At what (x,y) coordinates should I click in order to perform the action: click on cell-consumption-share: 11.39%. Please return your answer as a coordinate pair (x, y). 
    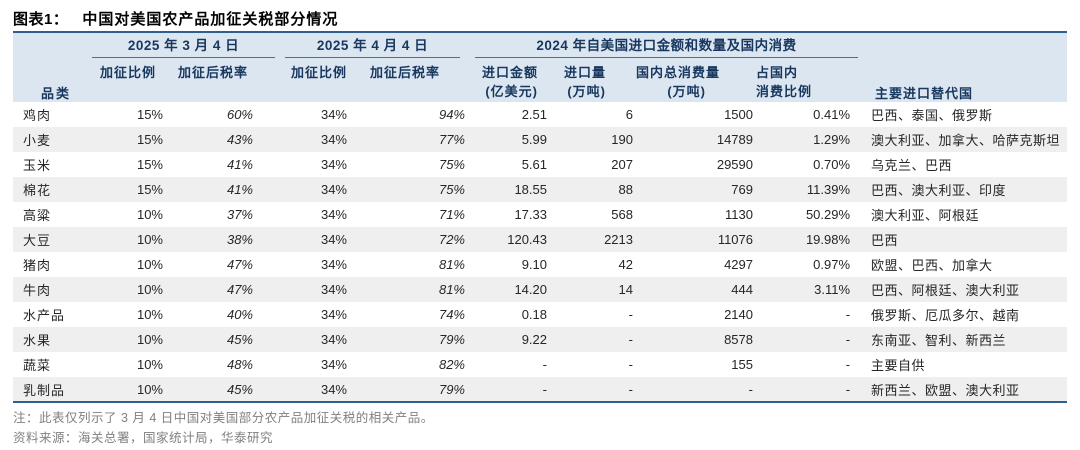
    Looking at the image, I should click on (828, 189).